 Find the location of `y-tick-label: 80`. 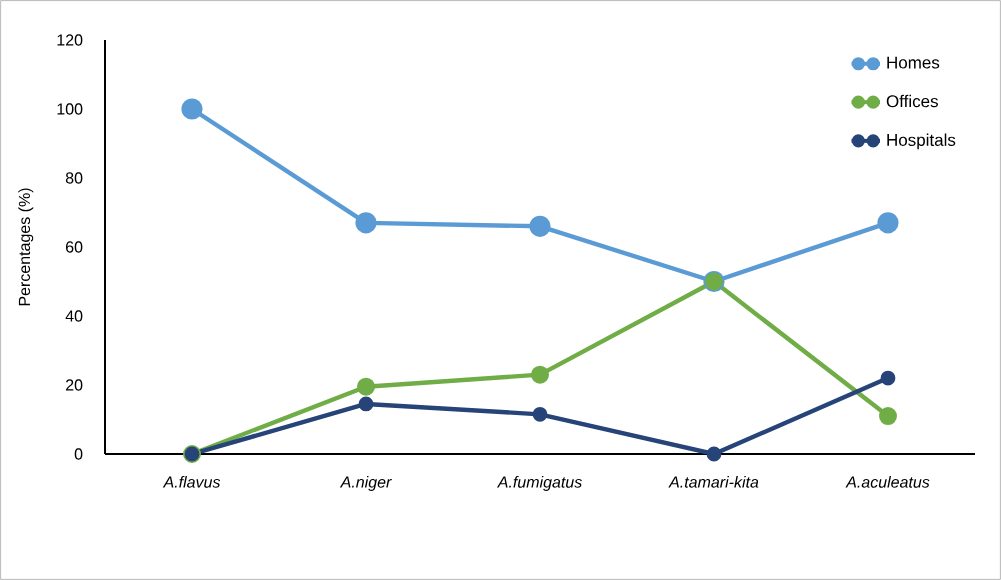

y-tick-label: 80 is located at coordinates (74, 178).